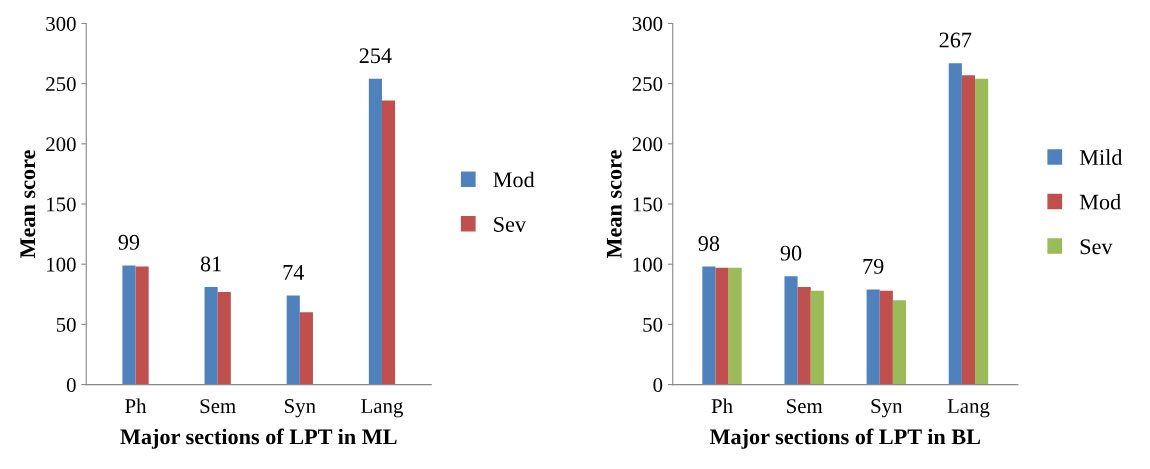 The image size is (1150, 469). I want to click on data-label: 99, so click(129, 242).